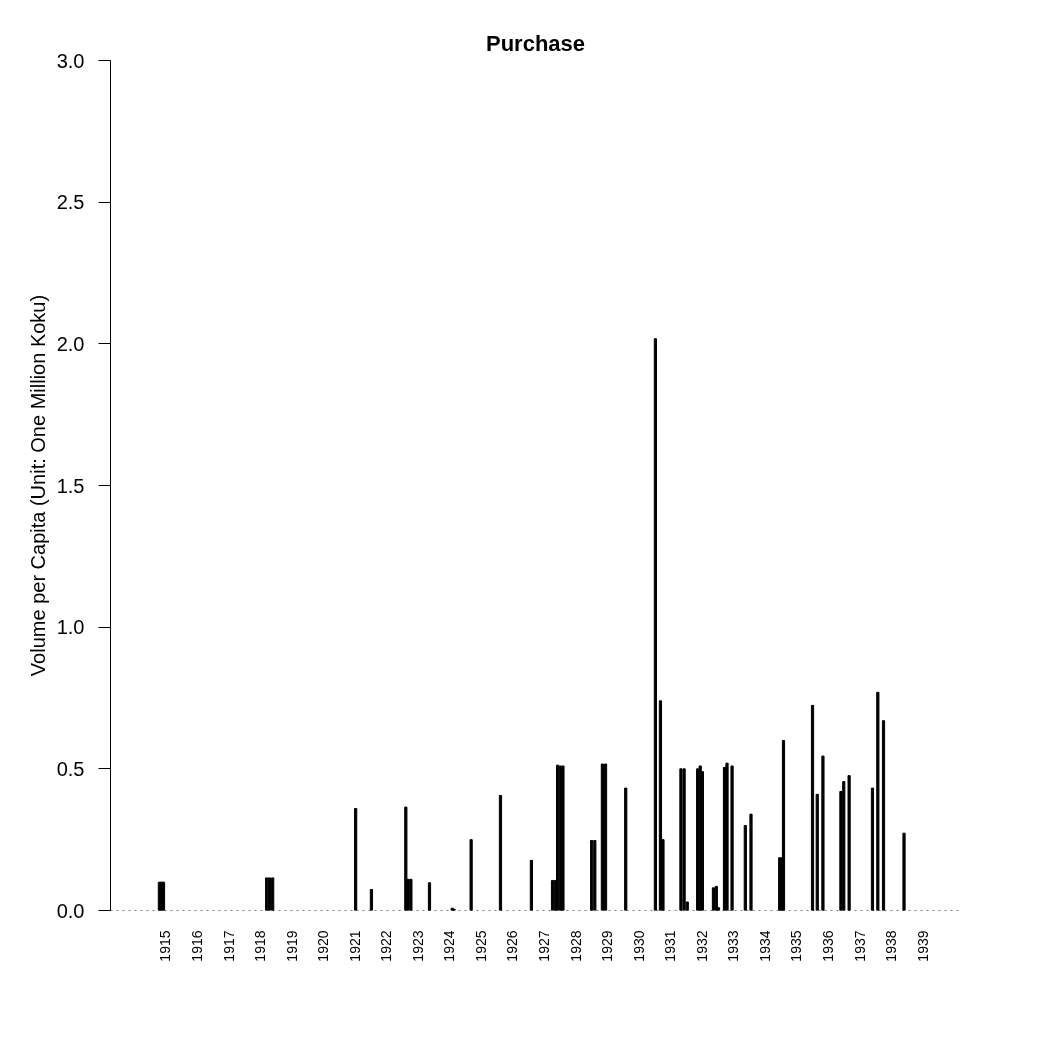 The width and height of the screenshot is (1048, 1048). I want to click on x-tick-label: 1939, so click(922, 946).